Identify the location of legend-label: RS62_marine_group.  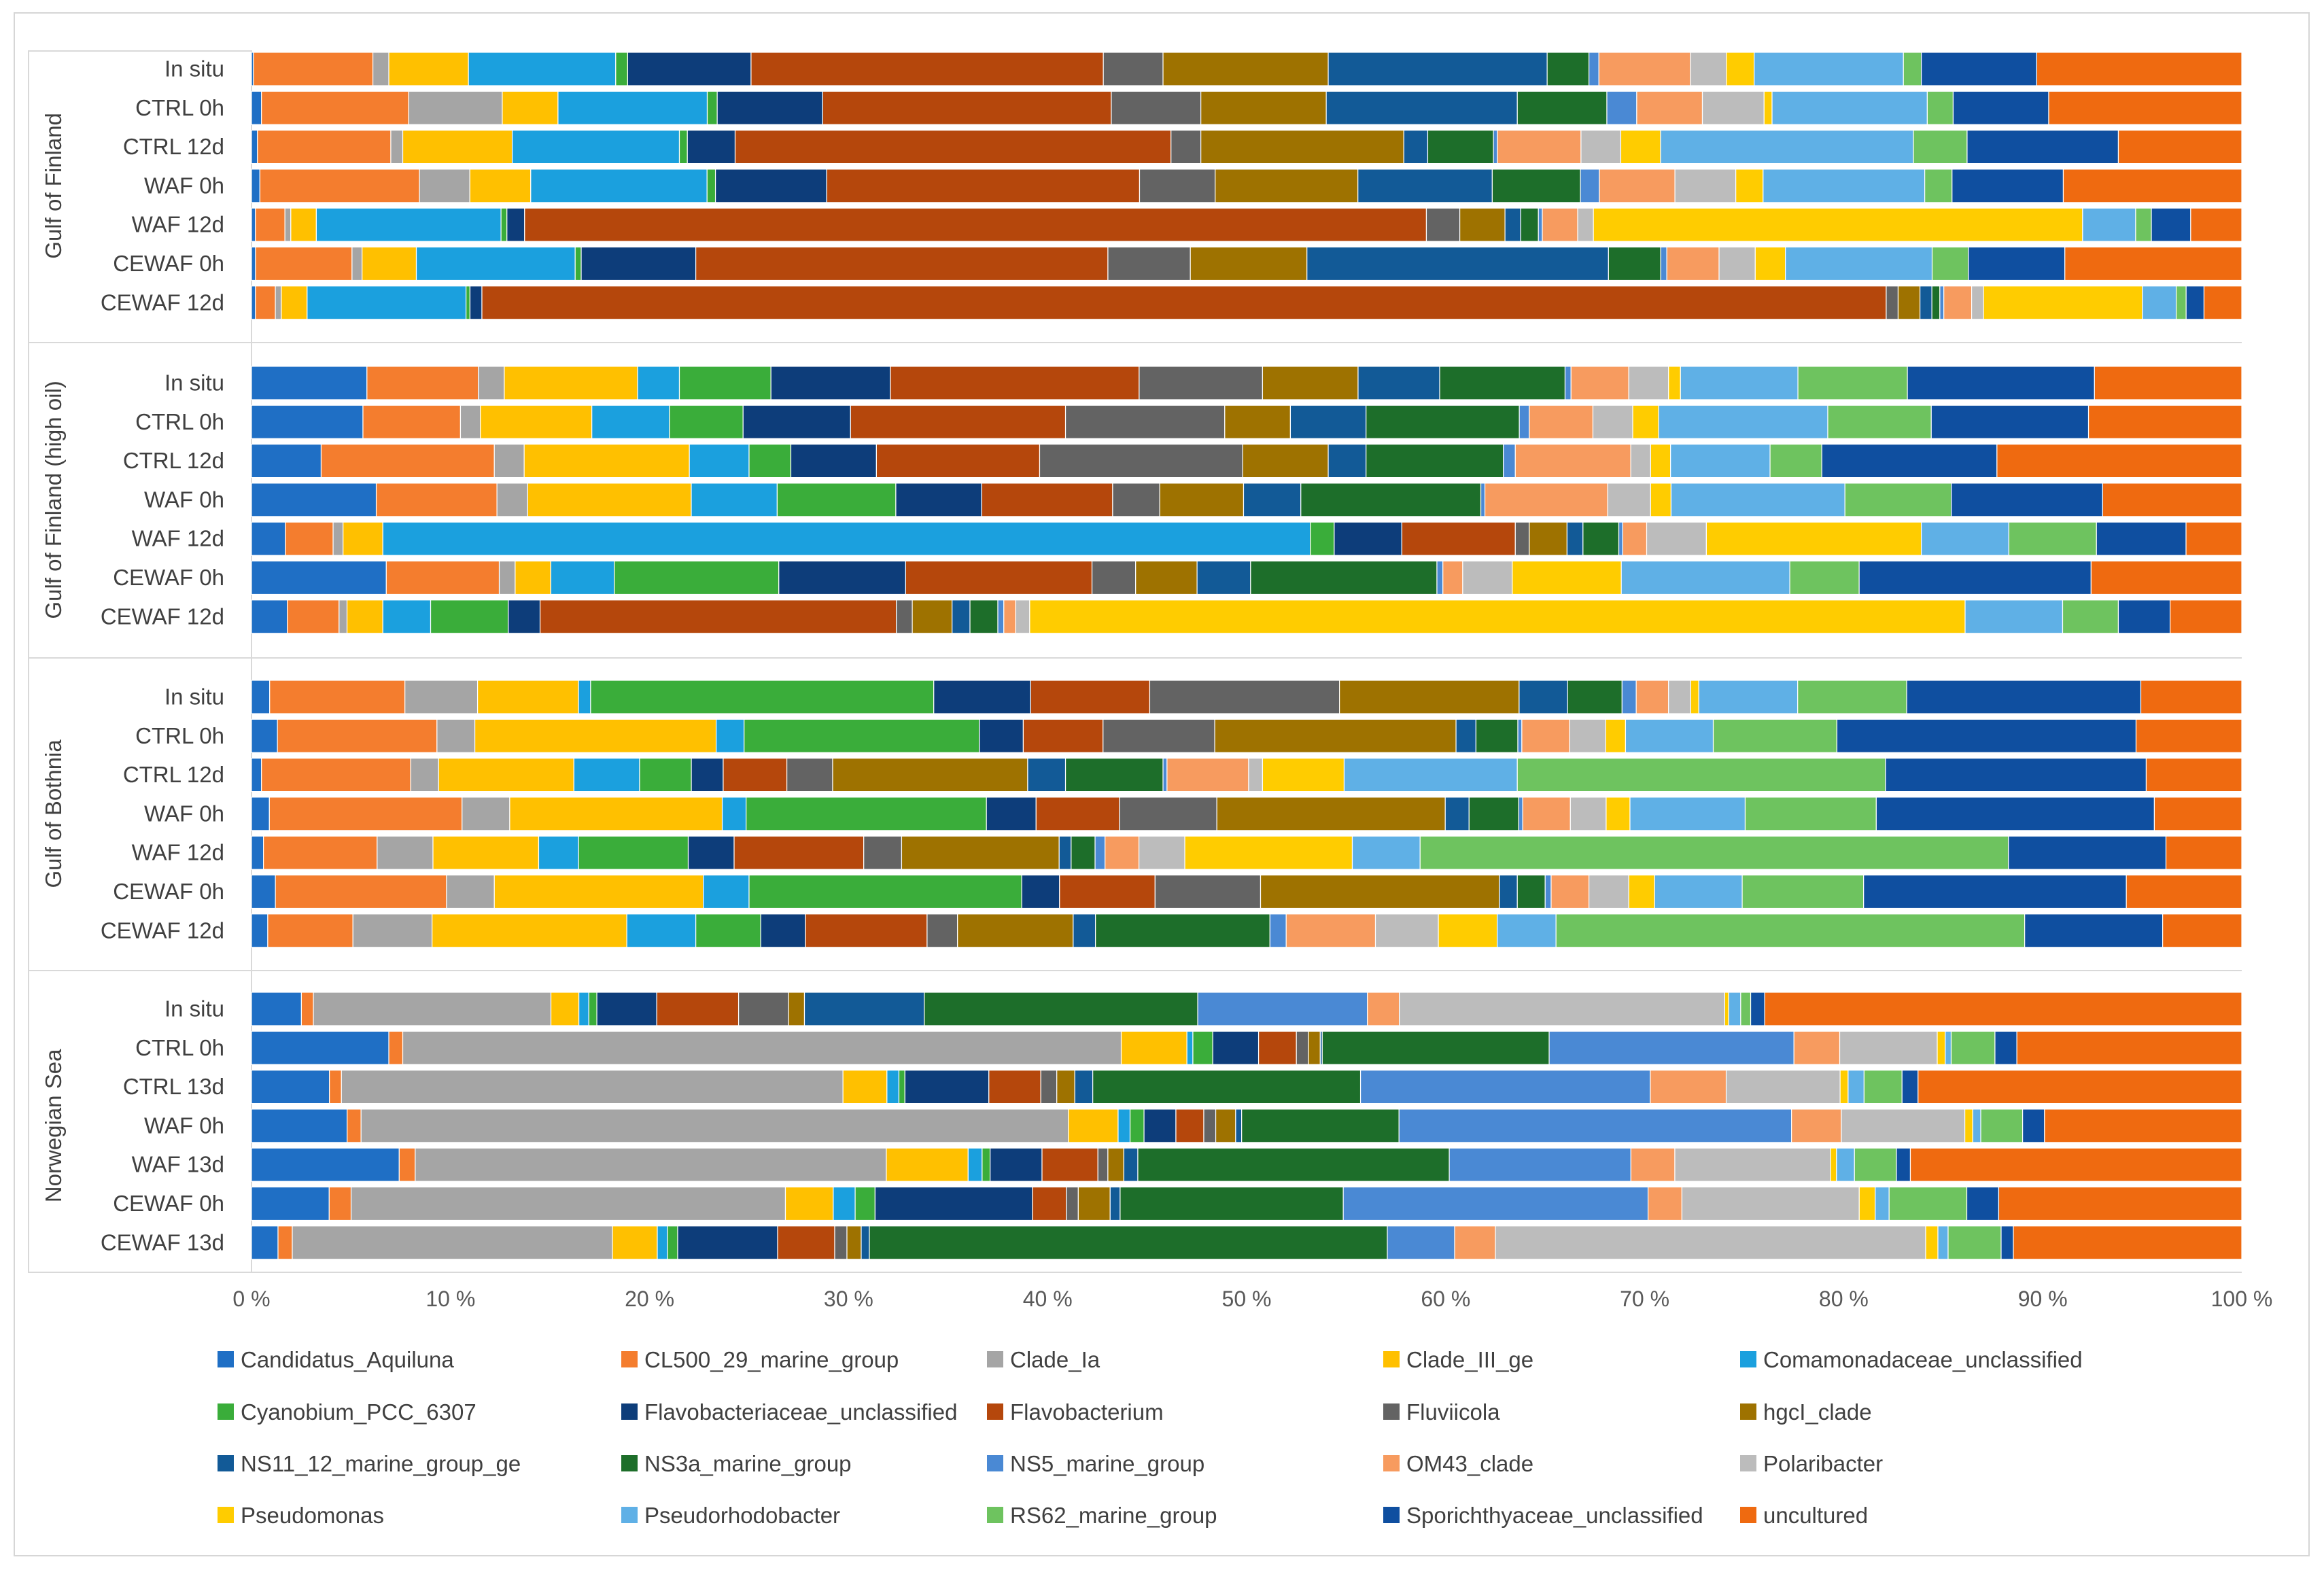
(1113, 1515).